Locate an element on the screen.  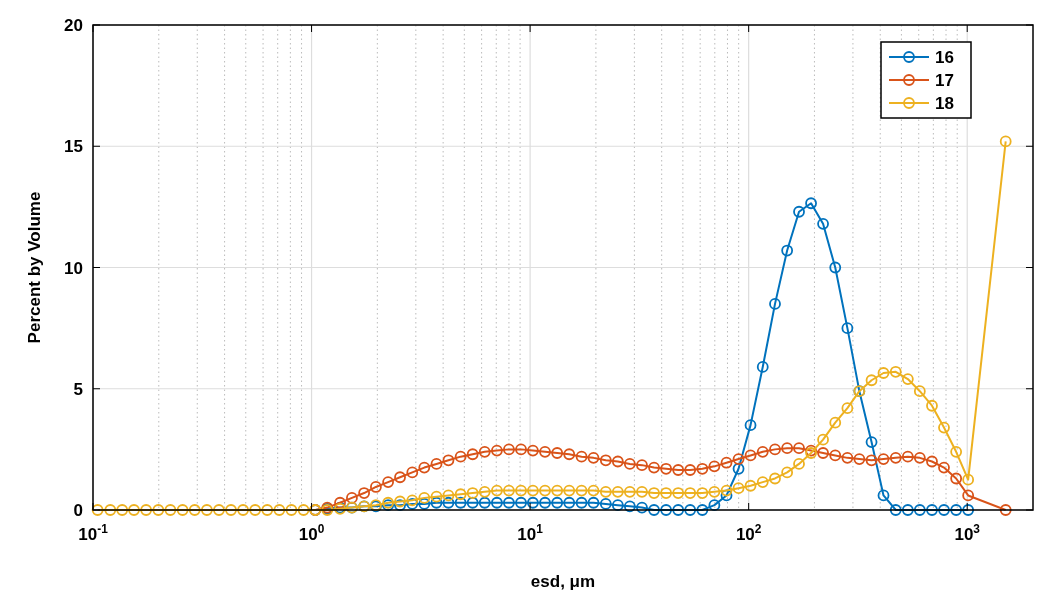
x-tick-label: 10$^{0}$ is located at coordinates (311, 533).